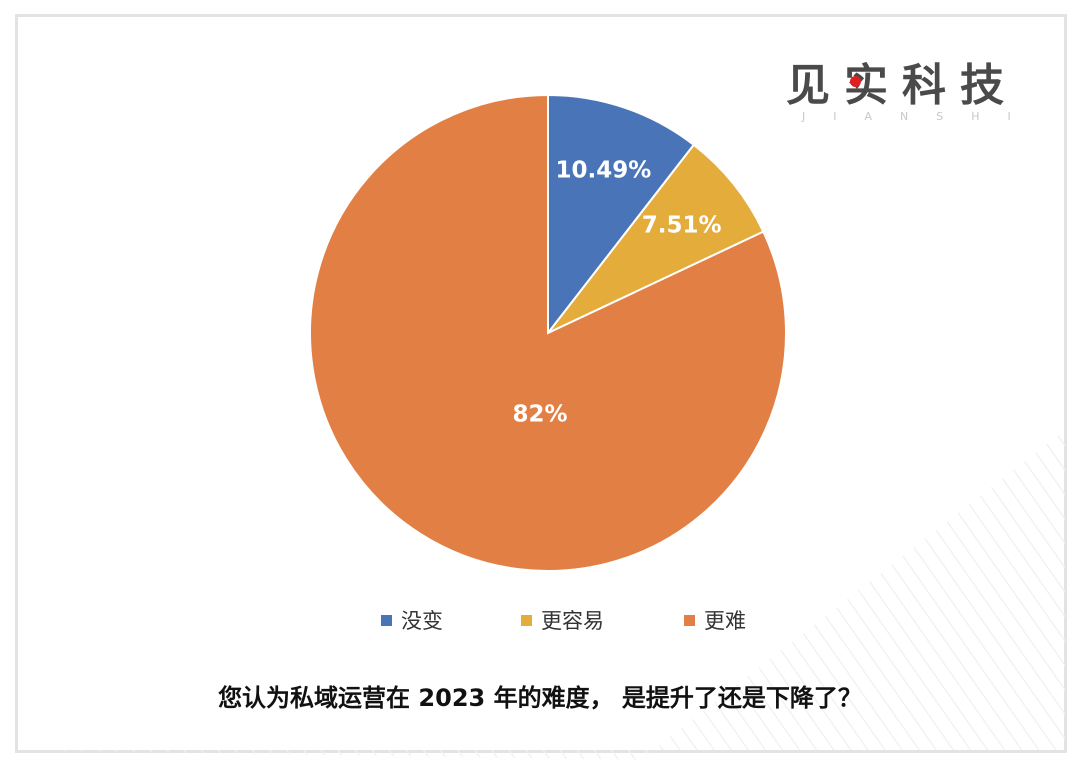  I want to click on legend-label-harder: 更难, so click(725, 621).